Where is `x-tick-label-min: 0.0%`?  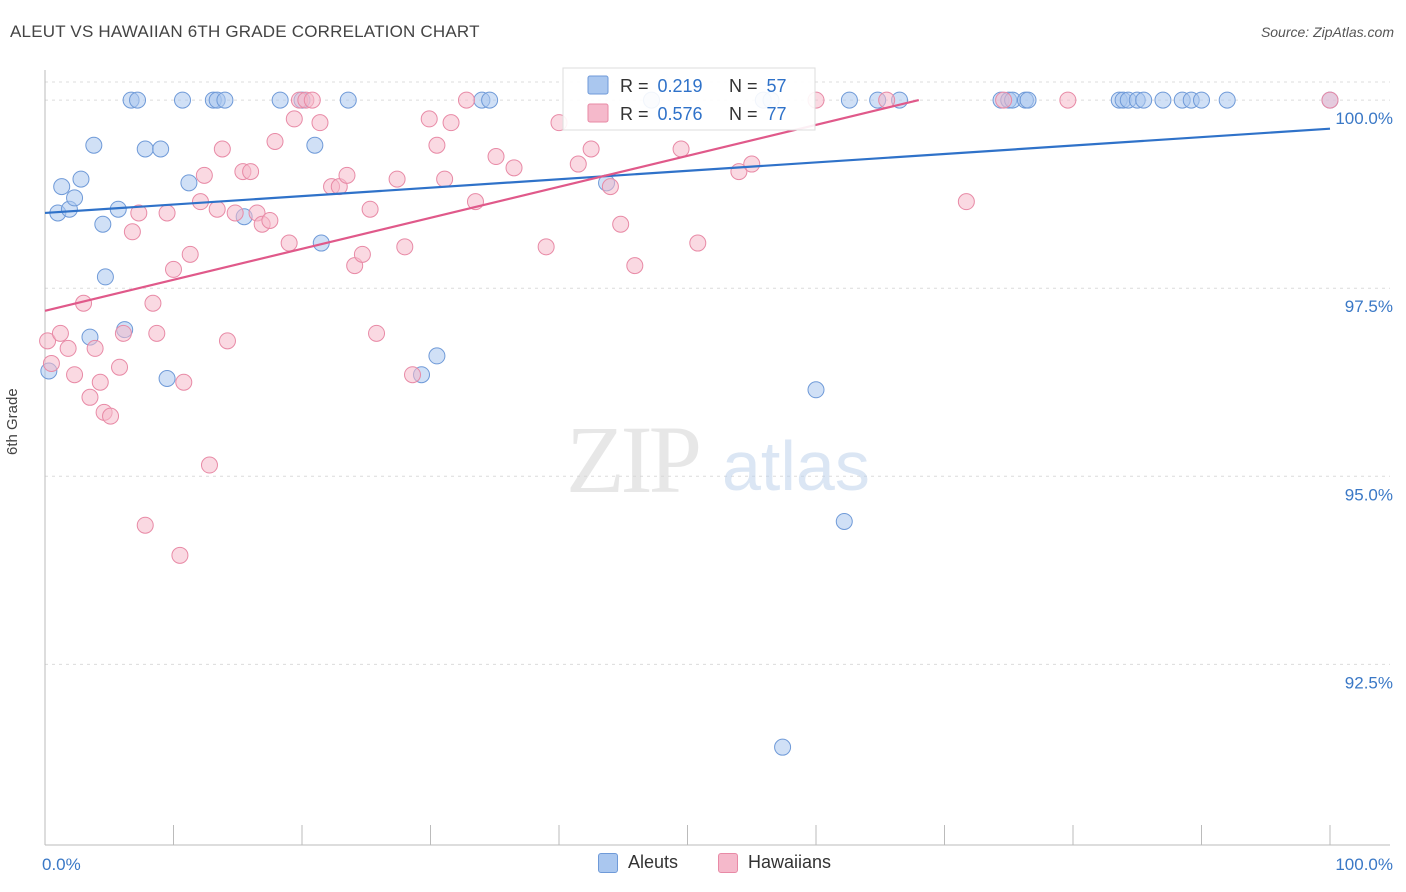 x-tick-label-min: 0.0% is located at coordinates (61, 864).